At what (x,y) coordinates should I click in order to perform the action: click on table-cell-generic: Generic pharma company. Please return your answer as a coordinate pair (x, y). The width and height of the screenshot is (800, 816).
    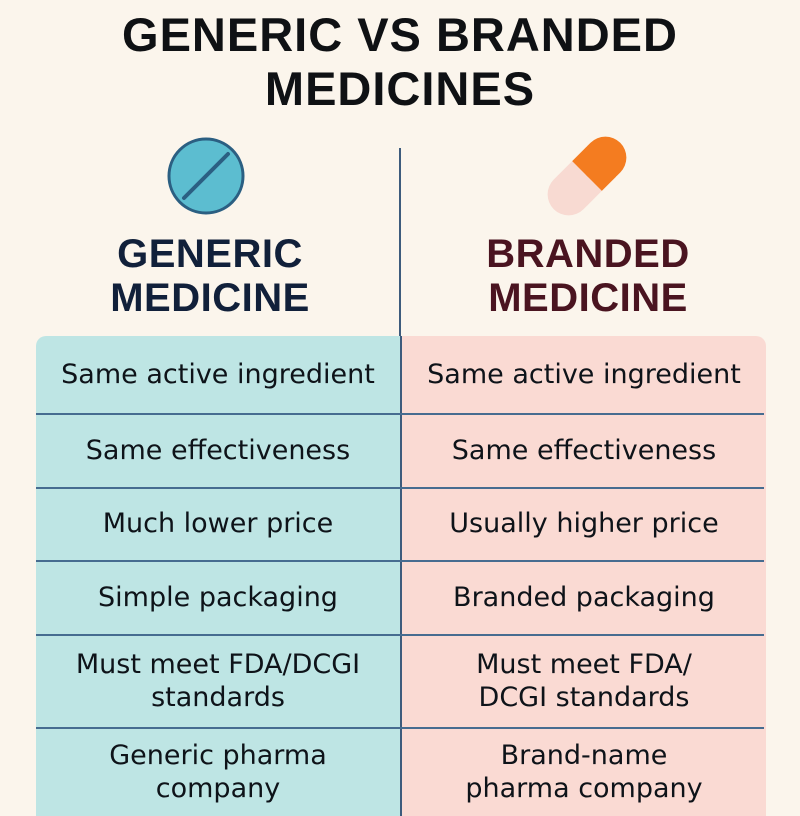
    Looking at the image, I should click on (218, 772).